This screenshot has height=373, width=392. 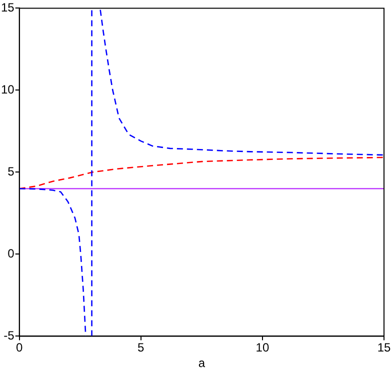 What do you see at coordinates (141, 347) in the screenshot?
I see `x-tick-label: 5` at bounding box center [141, 347].